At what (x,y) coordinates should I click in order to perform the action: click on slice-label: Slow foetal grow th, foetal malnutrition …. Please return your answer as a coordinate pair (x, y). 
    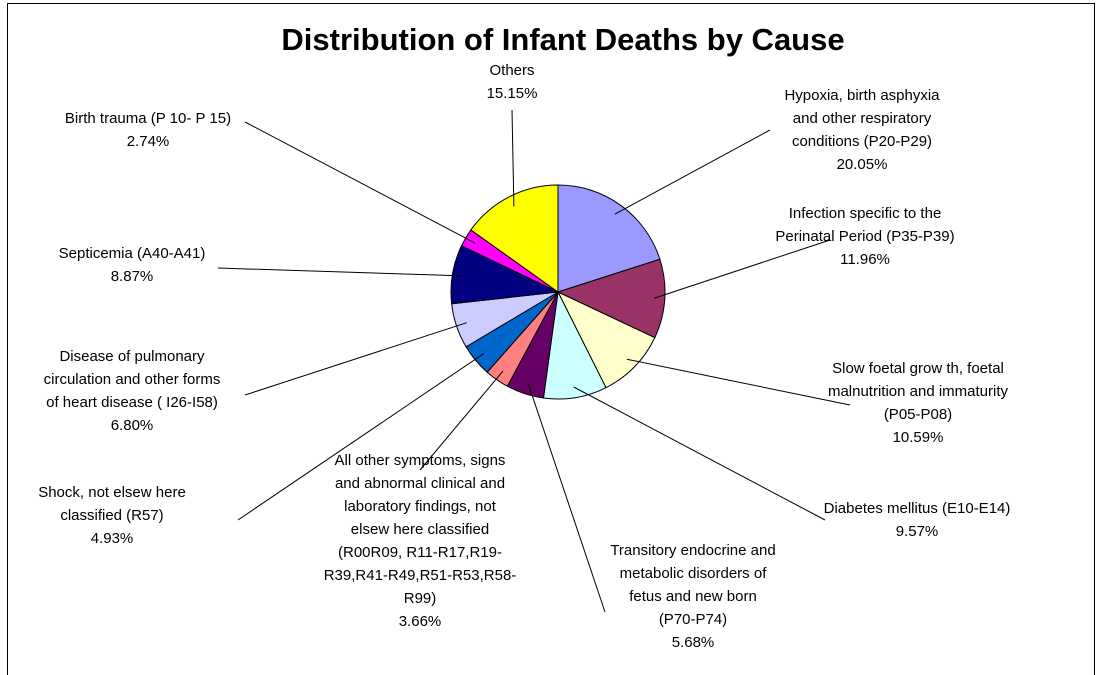
    Looking at the image, I should click on (918, 391).